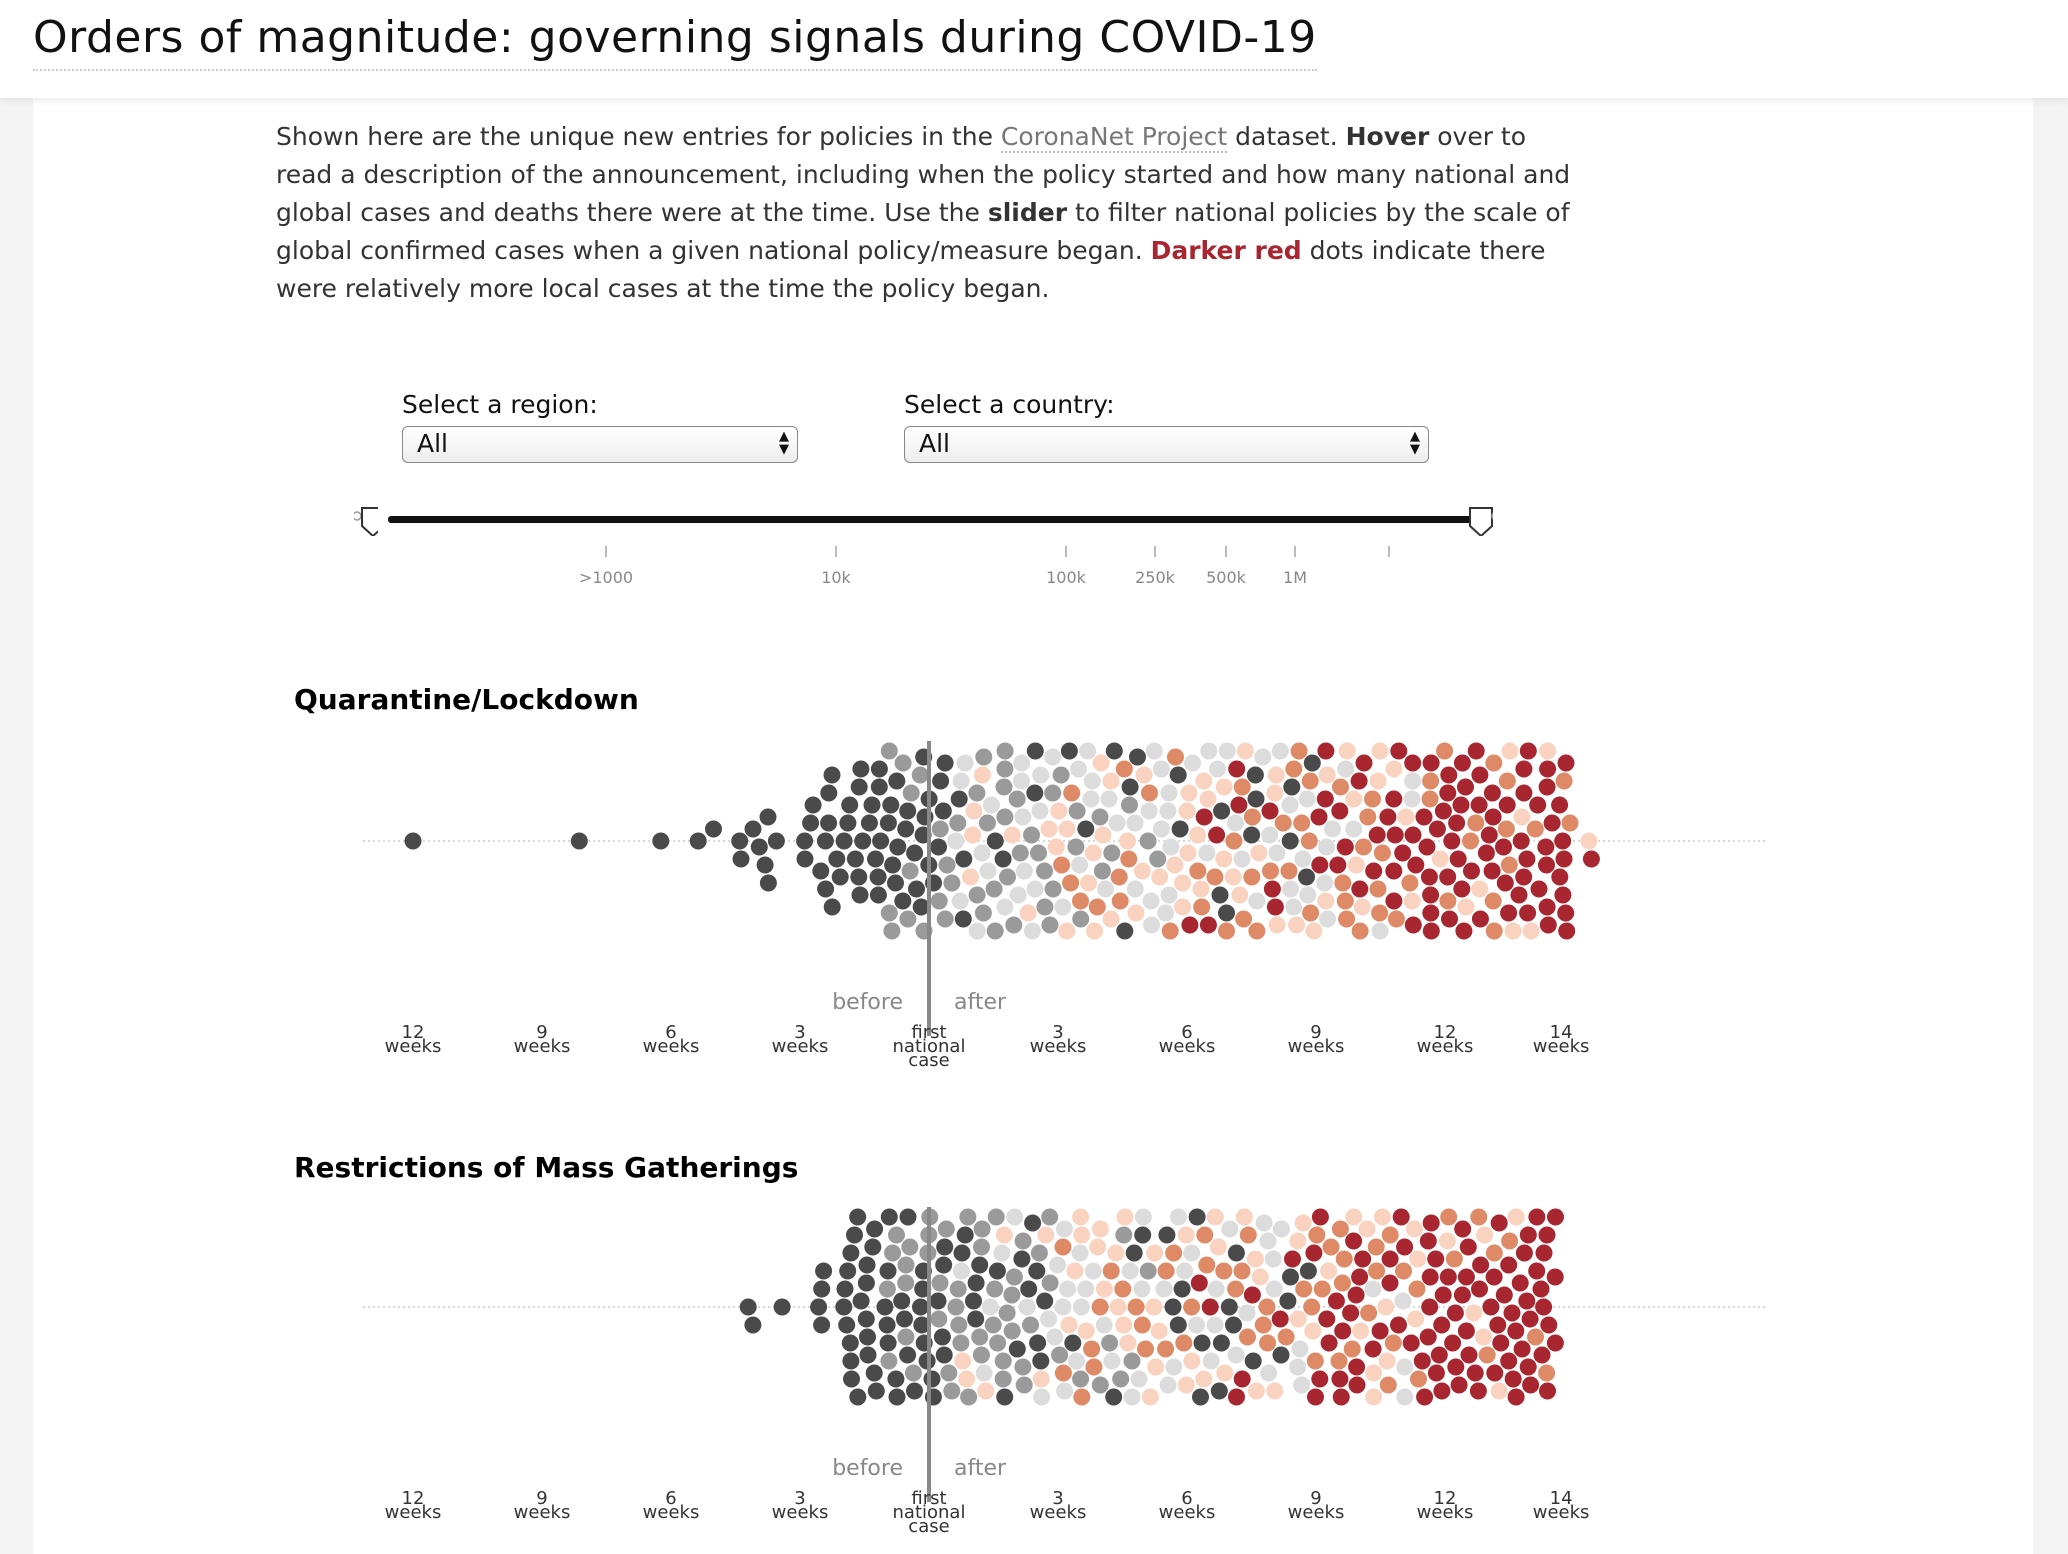  What do you see at coordinates (1166, 444) in the screenshot?
I see `country-select: All ▲ ▼` at bounding box center [1166, 444].